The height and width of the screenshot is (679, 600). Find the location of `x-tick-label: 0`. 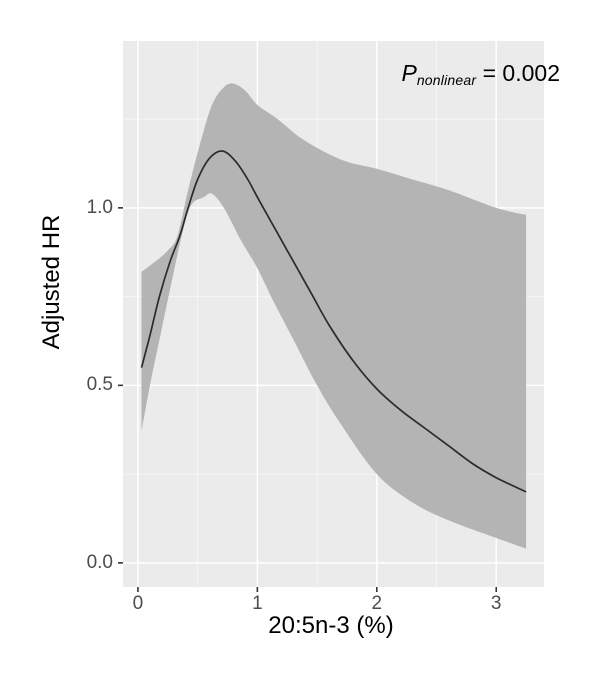

x-tick-label: 0 is located at coordinates (138, 603).